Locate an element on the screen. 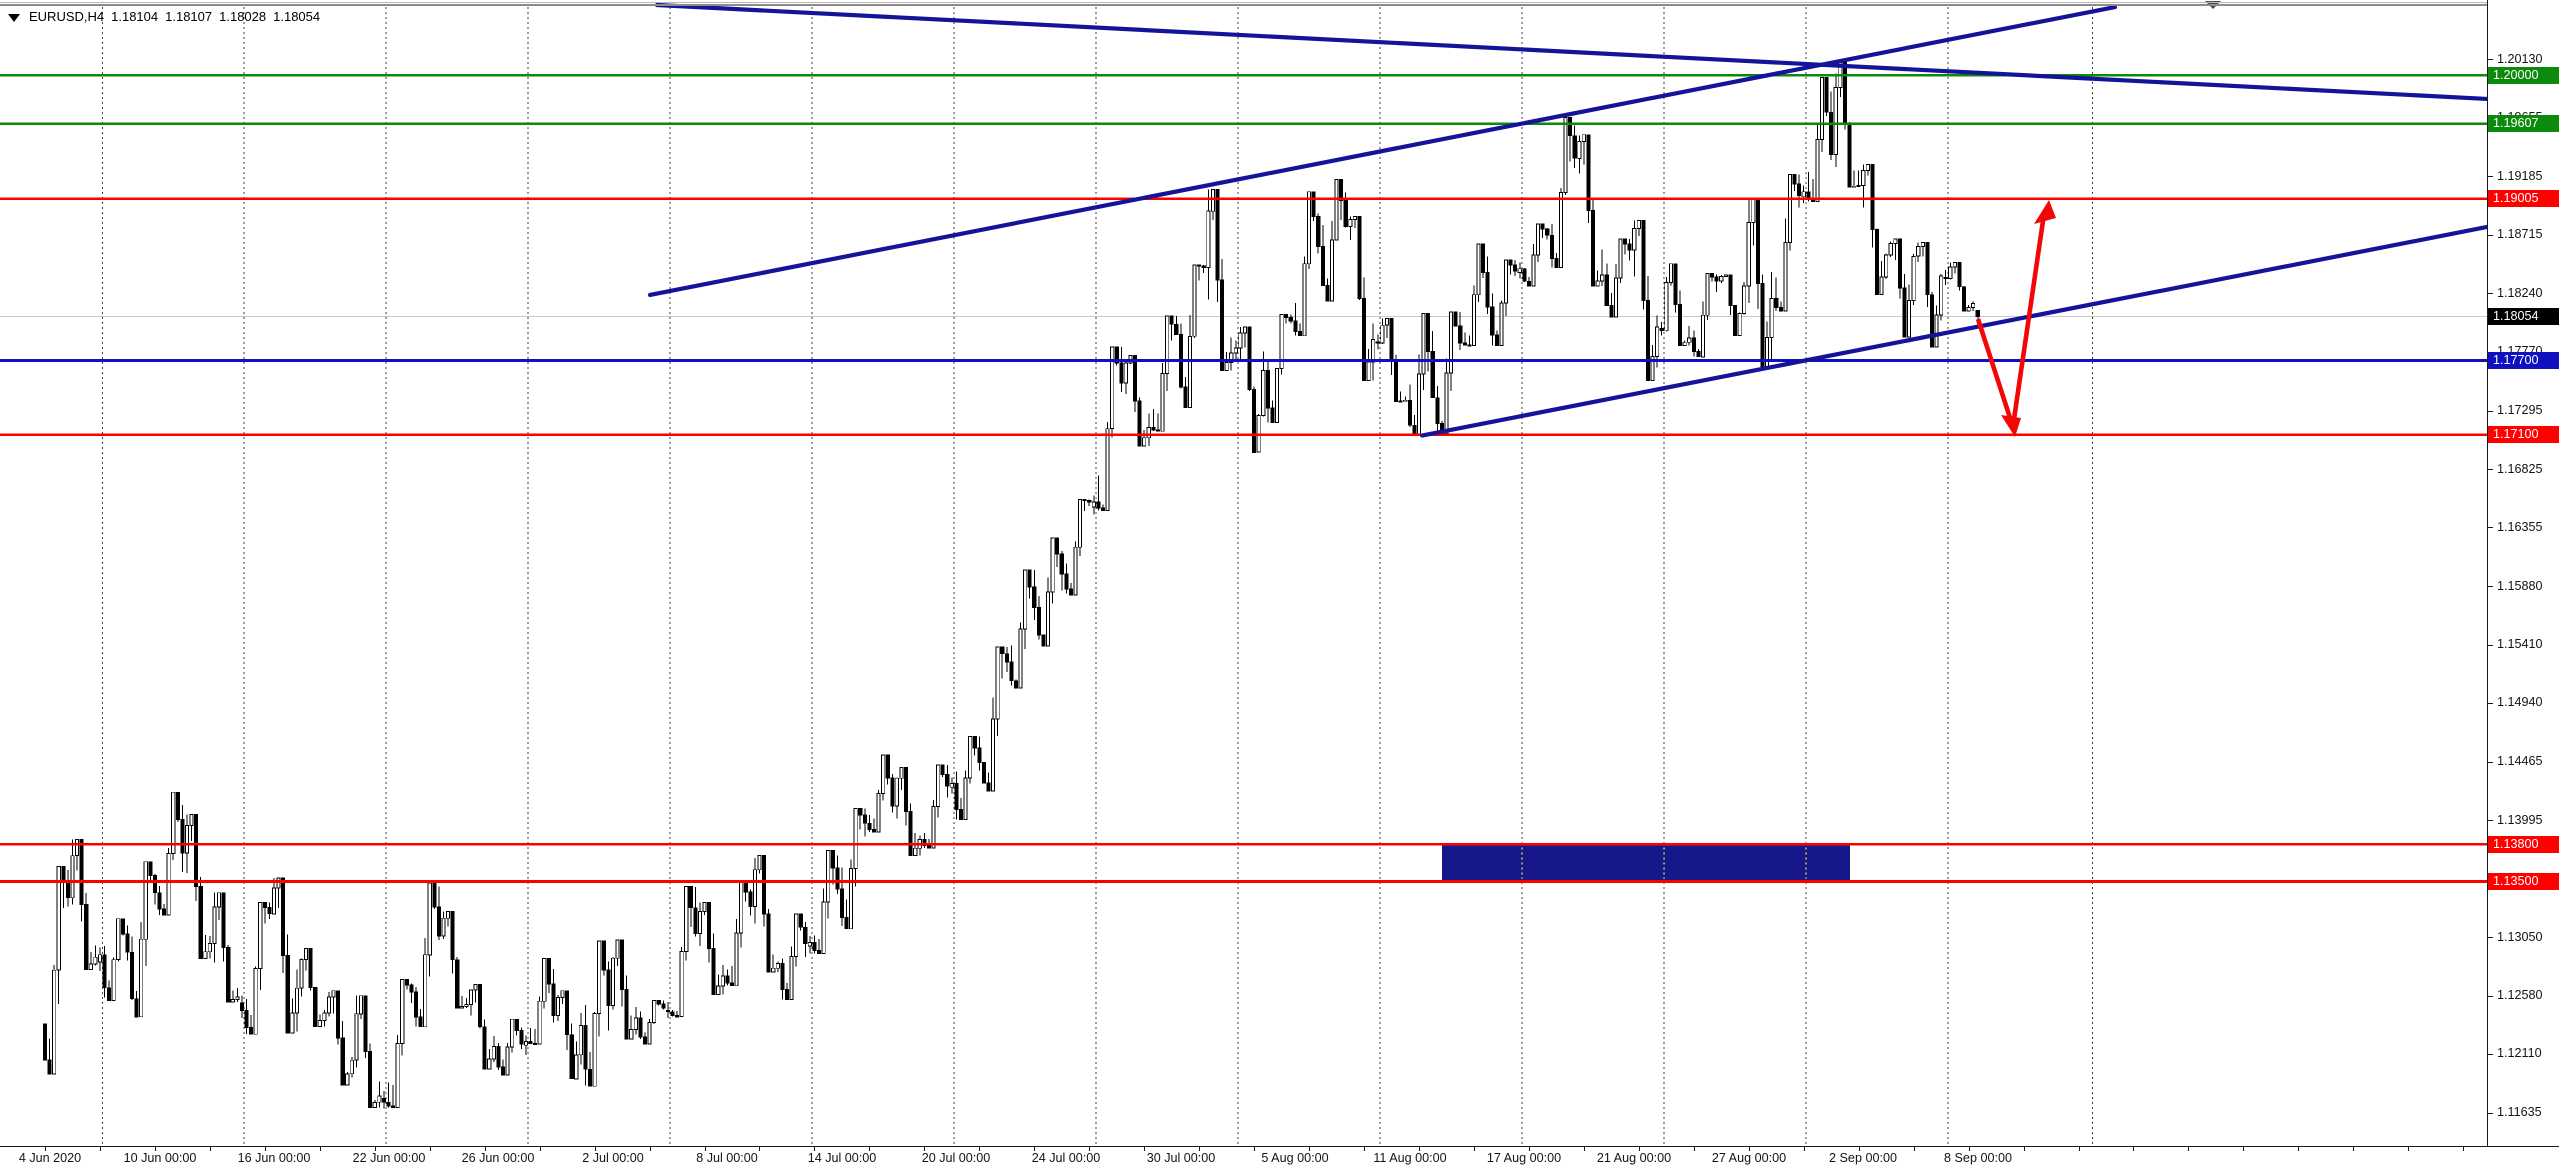 The width and height of the screenshot is (2559, 1168). price-tick-label: 1.15410 is located at coordinates (2520, 644).